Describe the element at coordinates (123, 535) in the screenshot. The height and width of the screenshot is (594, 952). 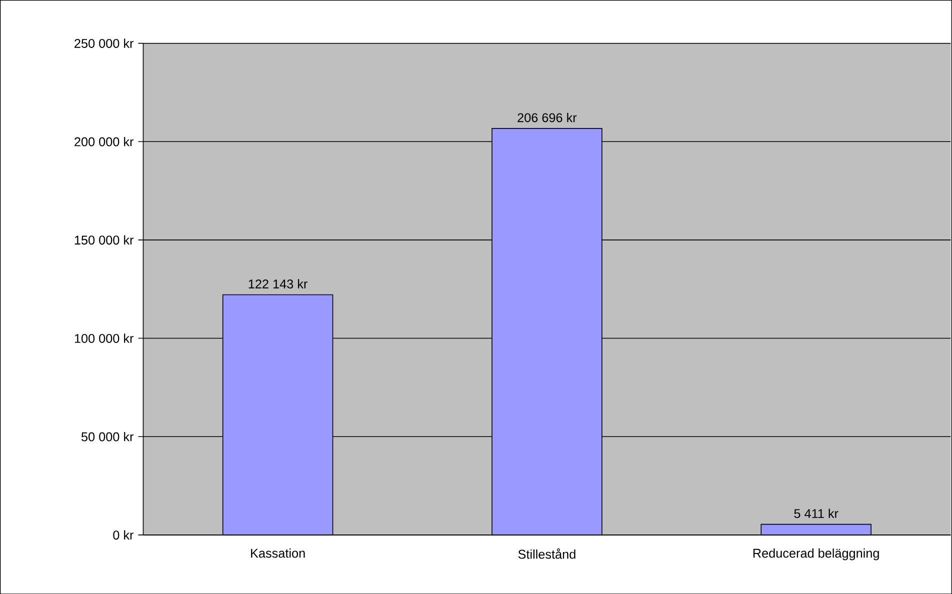
I see `y-tick-label: 0 kr` at that location.